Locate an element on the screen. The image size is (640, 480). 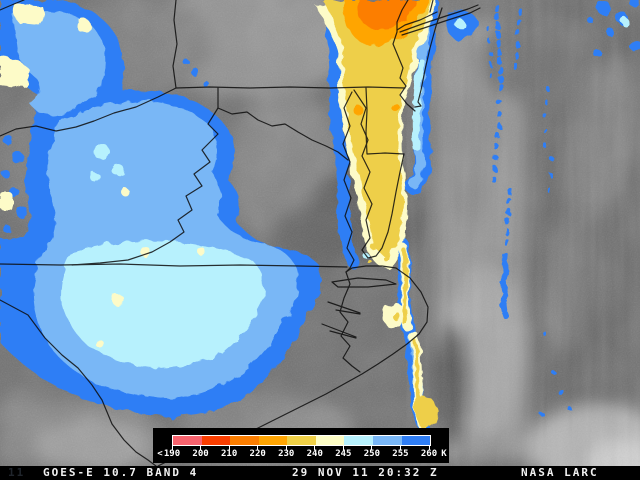
temperature-legend: < K 190 200 210 220 230 240 245 250 255 260 is located at coordinates (301, 445).